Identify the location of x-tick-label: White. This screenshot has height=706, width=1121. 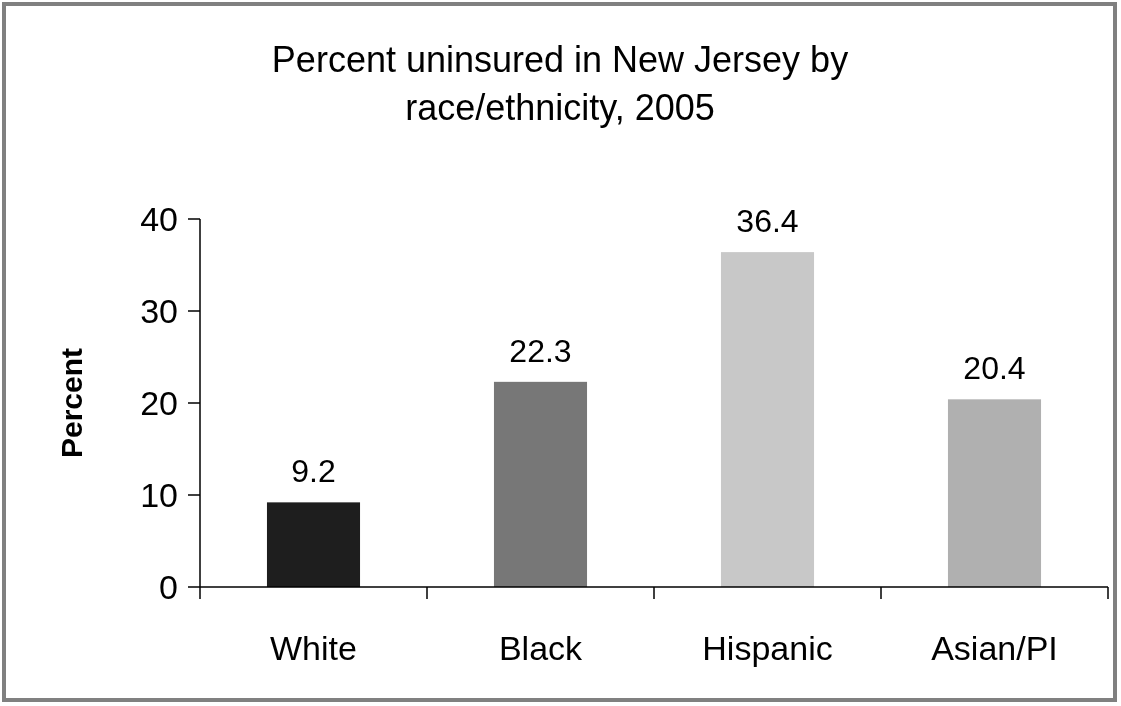
(313, 648).